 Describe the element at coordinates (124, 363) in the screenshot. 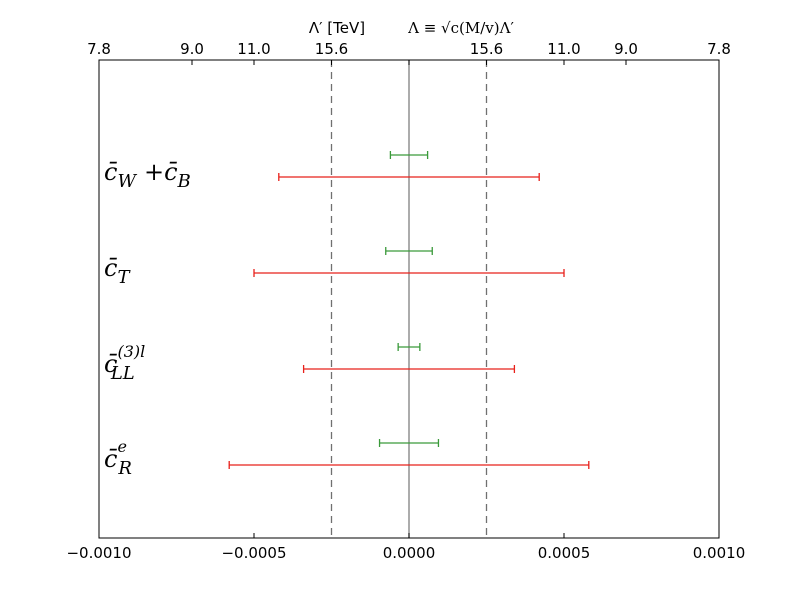

I see `row-label: c̄(3)l LL` at that location.